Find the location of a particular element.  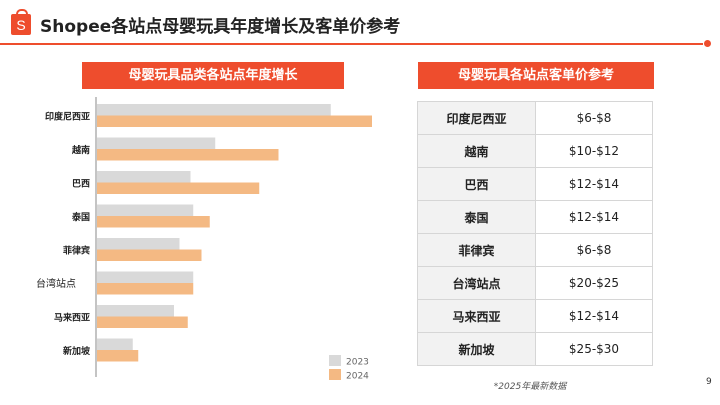

table-row: 巴西 $12-$14 is located at coordinates (535, 184).